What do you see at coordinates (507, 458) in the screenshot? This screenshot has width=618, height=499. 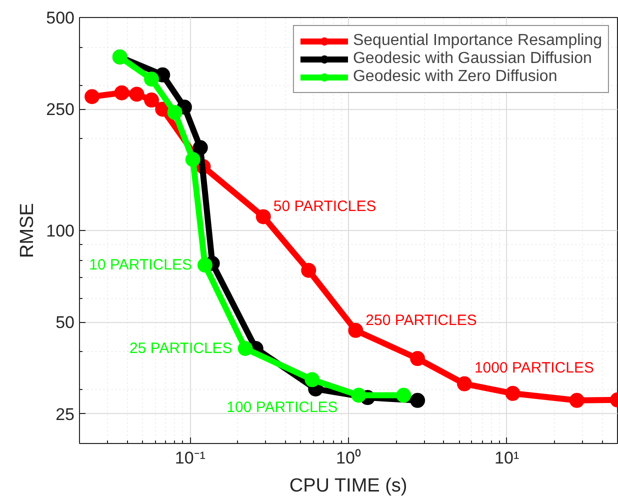 I see `x-tick-label: 10¹` at bounding box center [507, 458].